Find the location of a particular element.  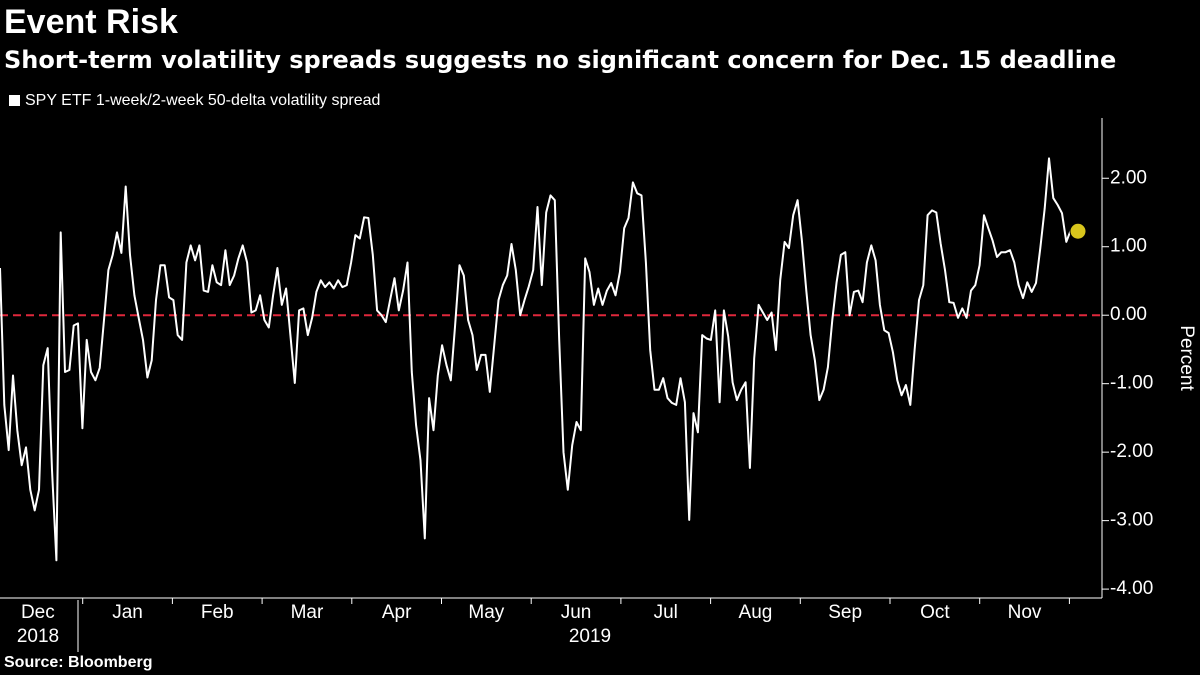

x-tick-label: Feb is located at coordinates (217, 612).